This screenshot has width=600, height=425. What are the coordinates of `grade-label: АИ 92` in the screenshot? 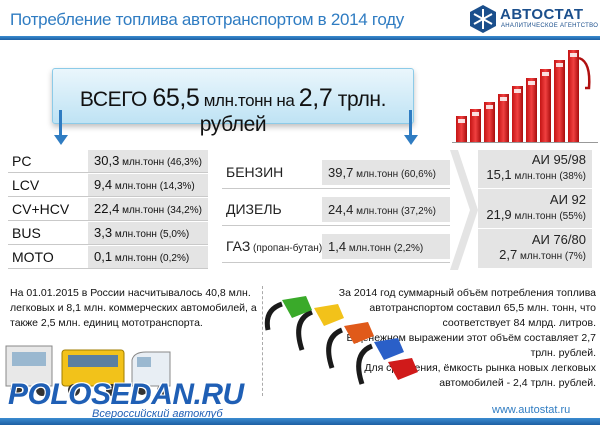 It's located at (567, 199).